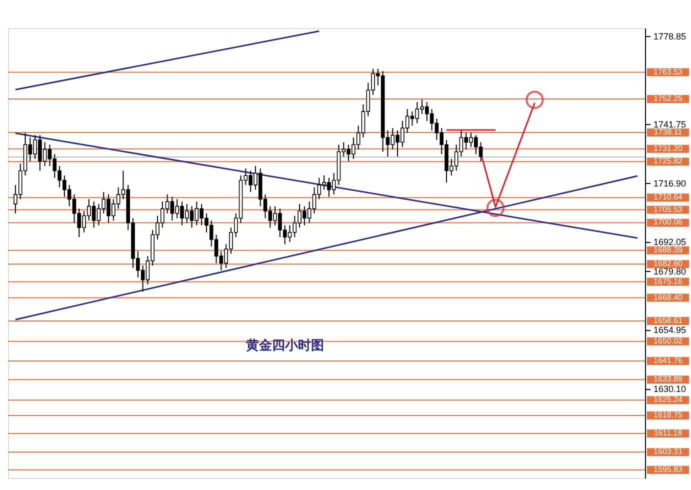 Image resolution: width=691 pixels, height=490 pixels. What do you see at coordinates (670, 36) in the screenshot?
I see `y-tick-label: 1778.85` at bounding box center [670, 36].